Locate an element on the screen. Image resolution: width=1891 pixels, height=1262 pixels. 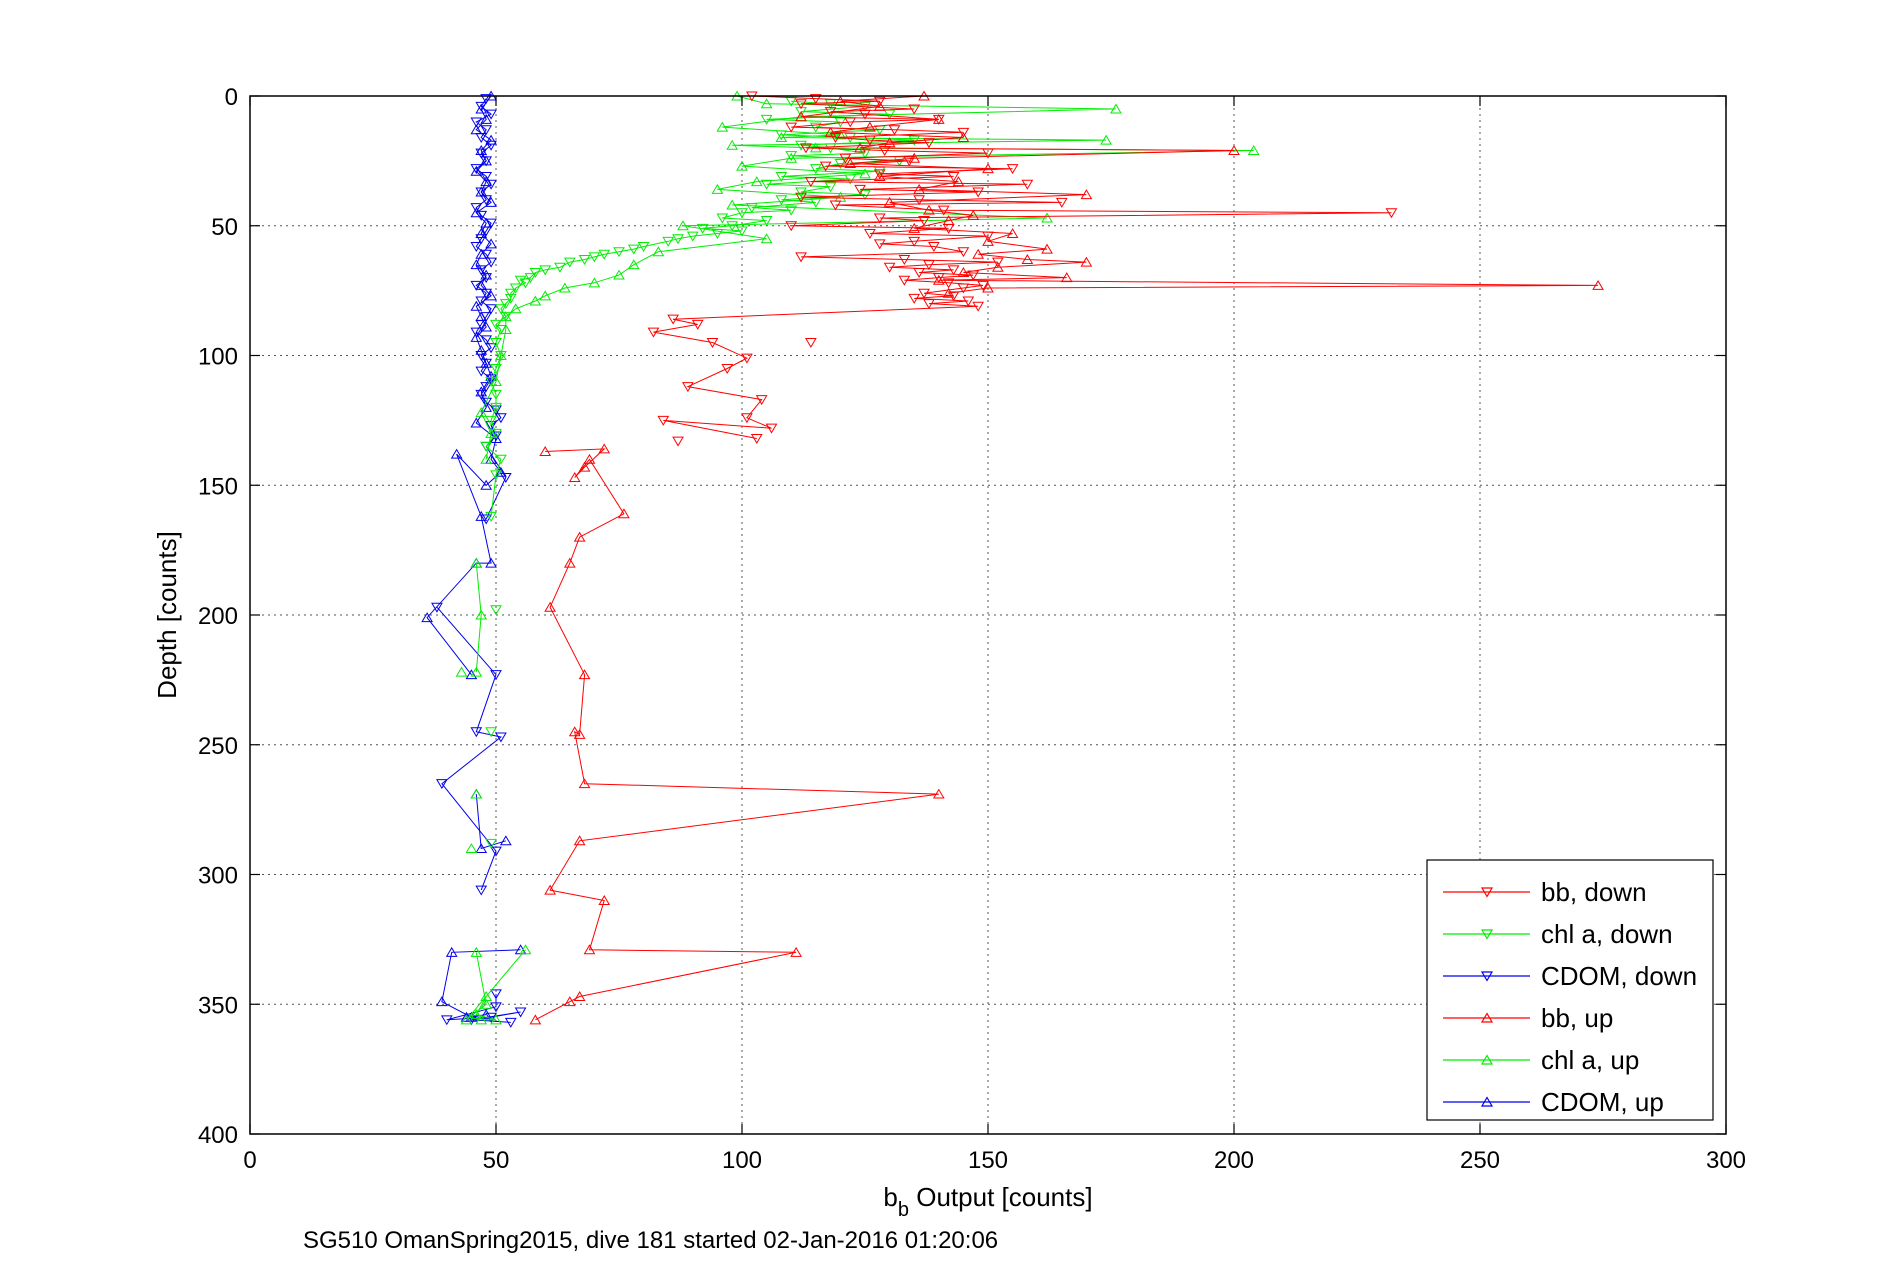
legend-box is located at coordinates (1570, 990).